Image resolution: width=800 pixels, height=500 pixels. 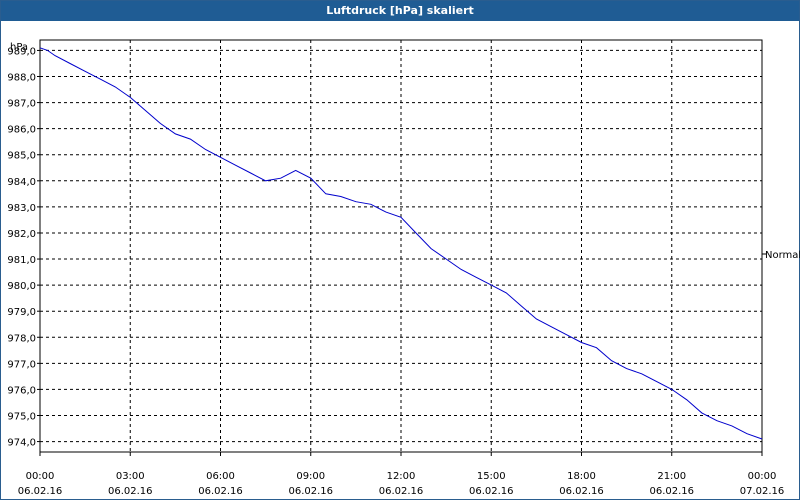 What do you see at coordinates (21, 156) in the screenshot?
I see `y-tick-label: 985,0` at bounding box center [21, 156].